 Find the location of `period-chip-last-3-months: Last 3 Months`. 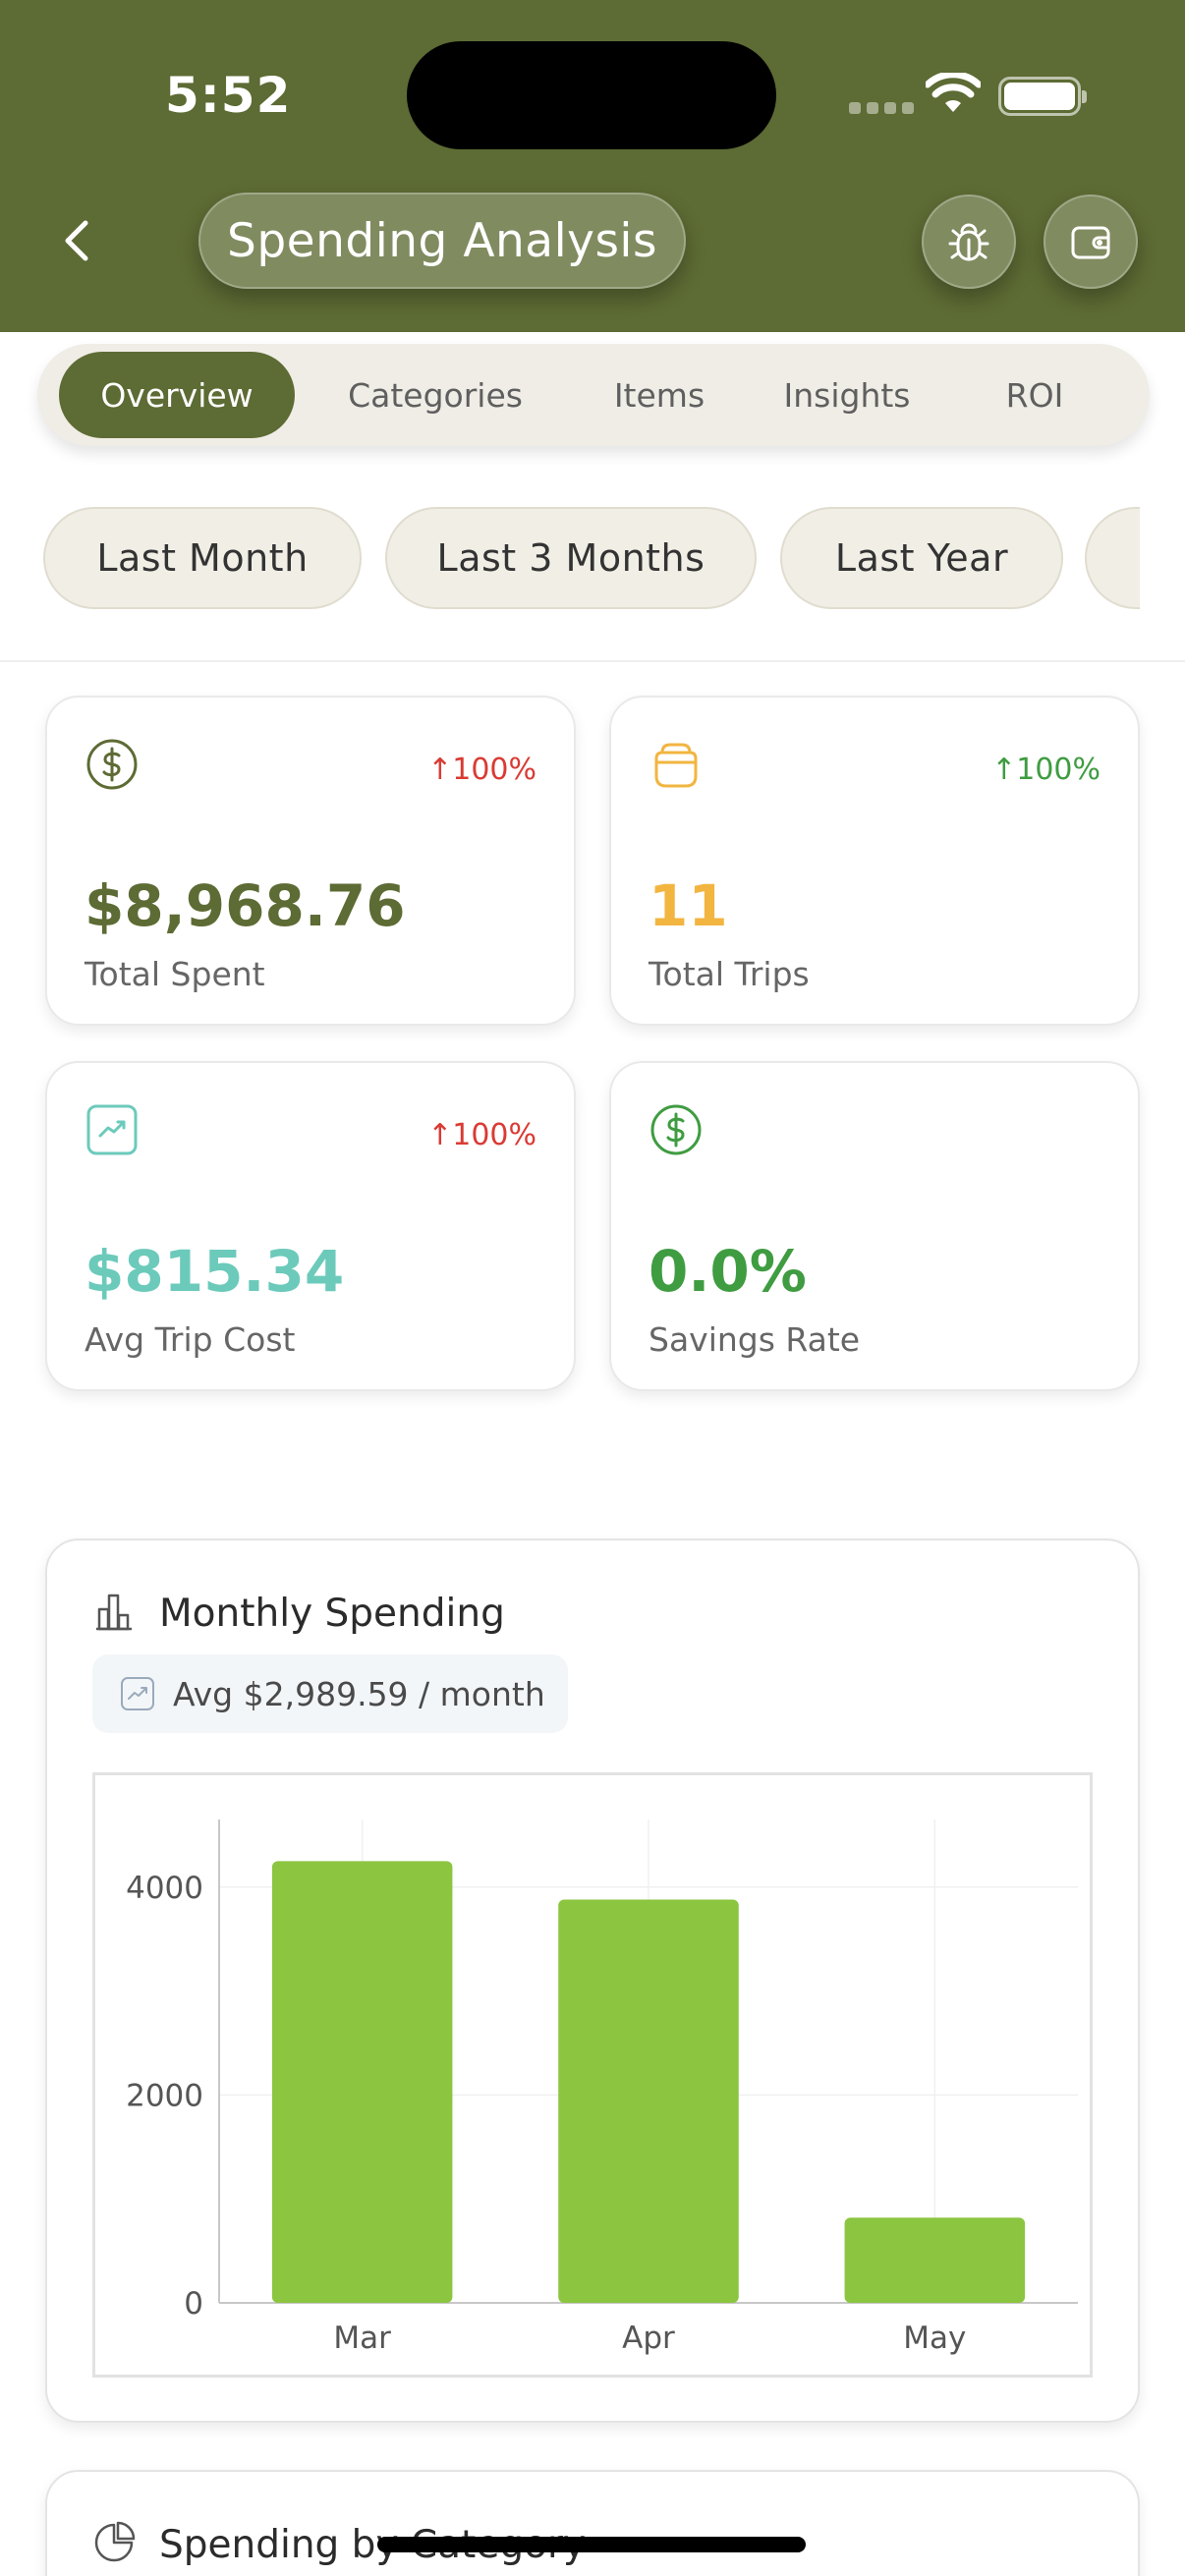

period-chip-last-3-months: Last 3 Months is located at coordinates (571, 558).